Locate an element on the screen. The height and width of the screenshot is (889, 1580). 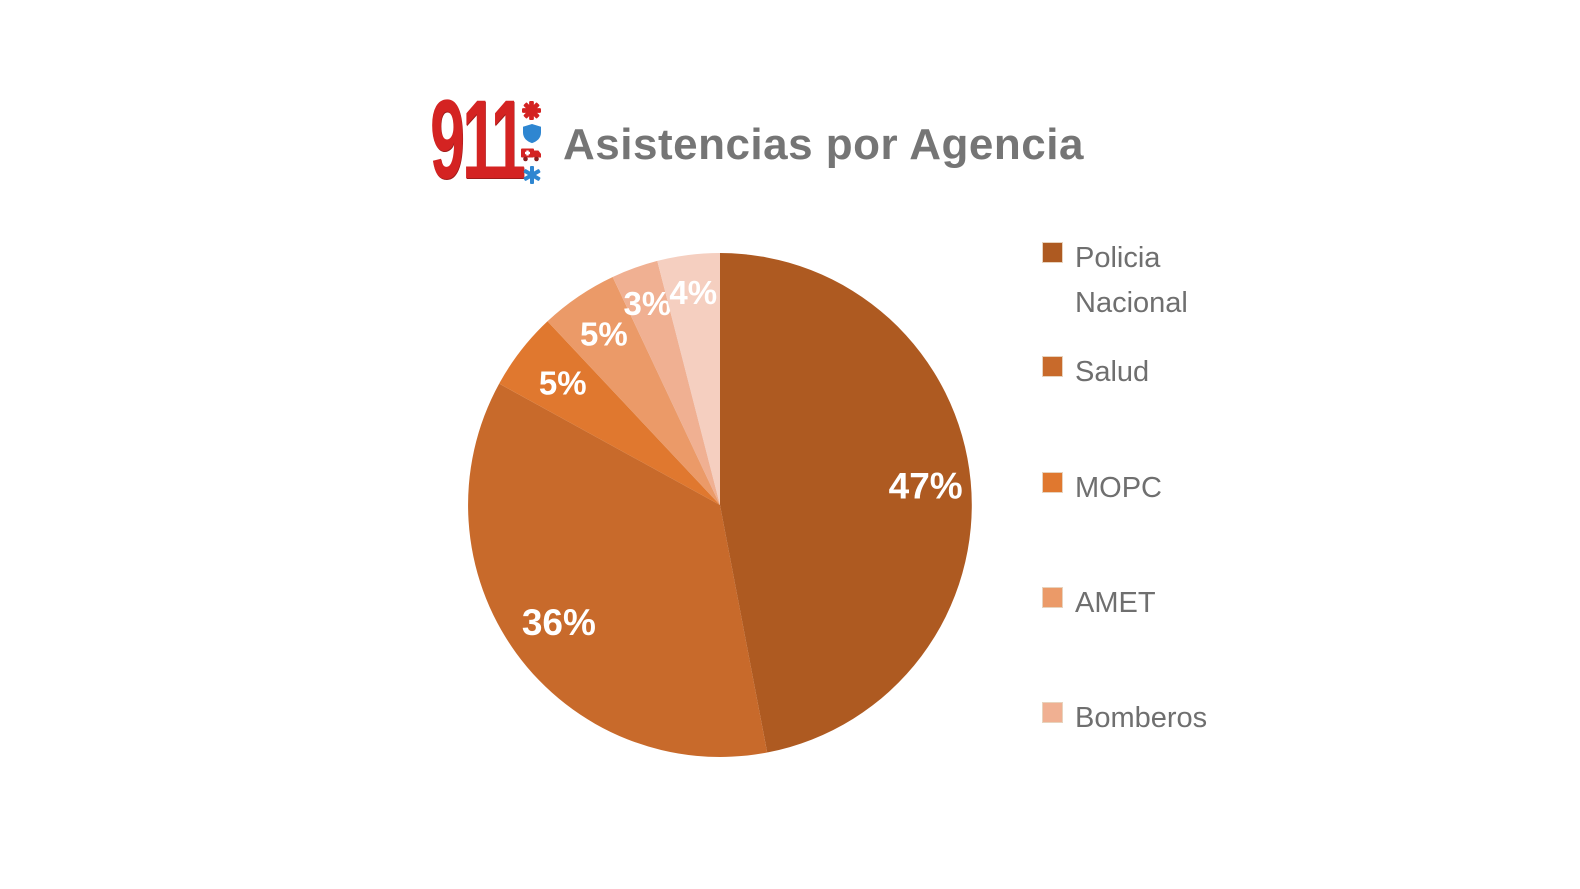
legend-label: AMET is located at coordinates (1115, 603).